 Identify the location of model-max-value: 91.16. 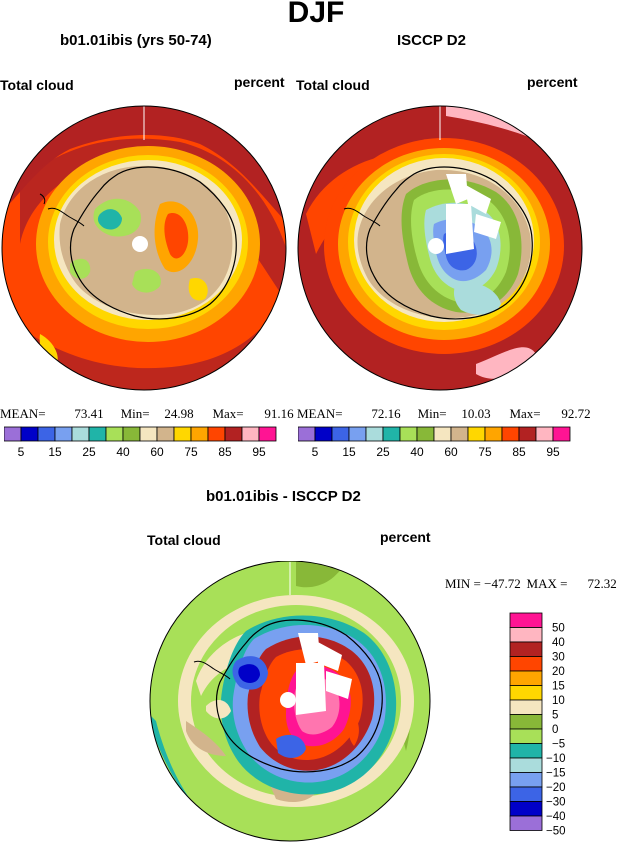
(279, 413).